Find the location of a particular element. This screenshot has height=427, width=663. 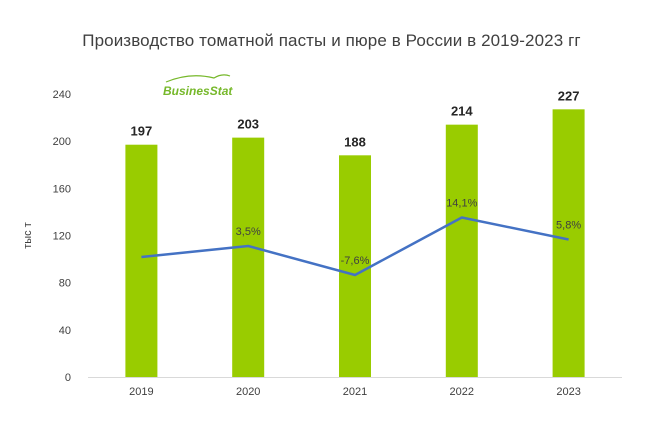

y-tick-label: 80 is located at coordinates (65, 284).